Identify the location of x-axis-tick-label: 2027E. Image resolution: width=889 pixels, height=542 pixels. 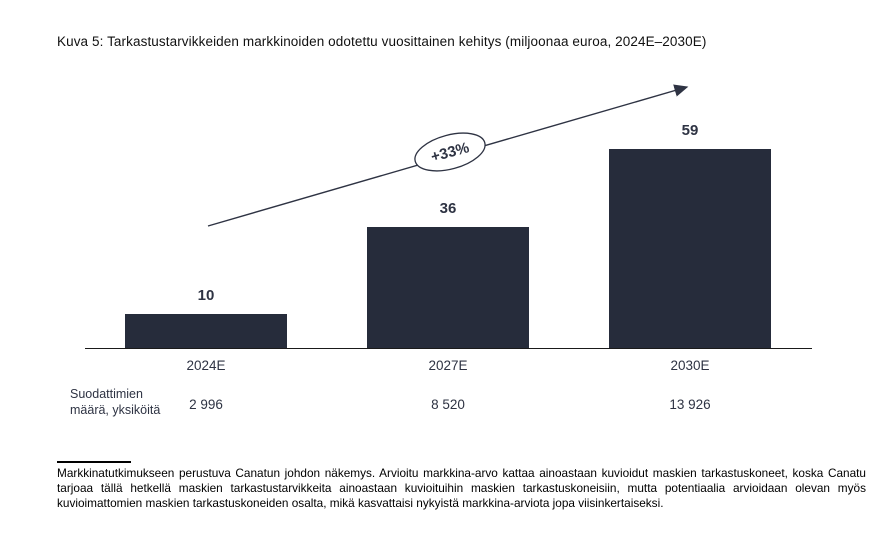
(448, 365).